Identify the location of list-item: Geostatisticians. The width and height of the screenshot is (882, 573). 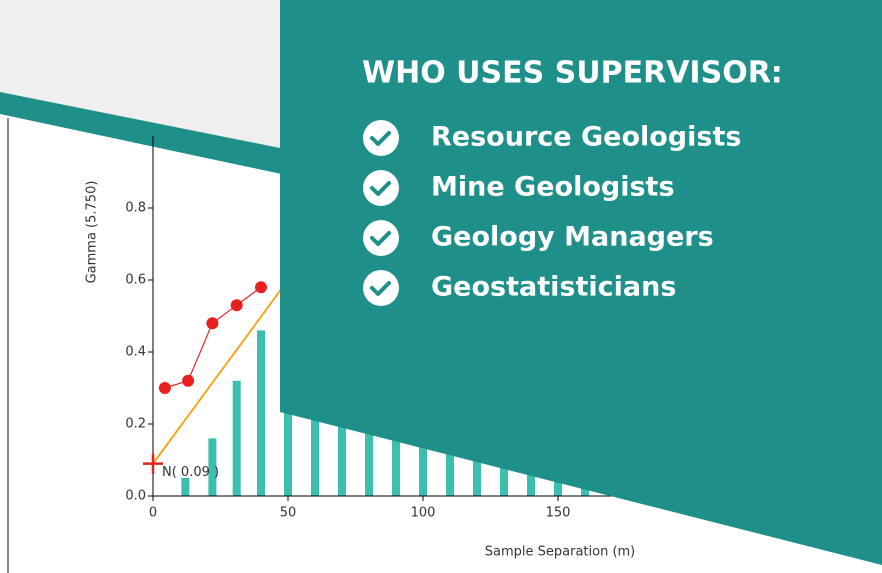
(553, 287).